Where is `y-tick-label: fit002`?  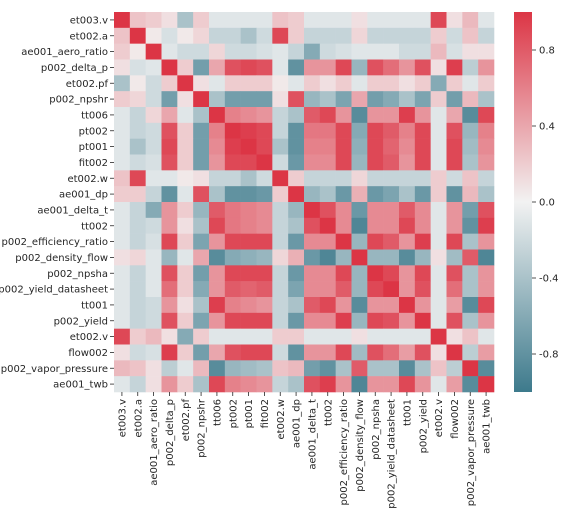 y-tick-label: fit002 is located at coordinates (93, 163).